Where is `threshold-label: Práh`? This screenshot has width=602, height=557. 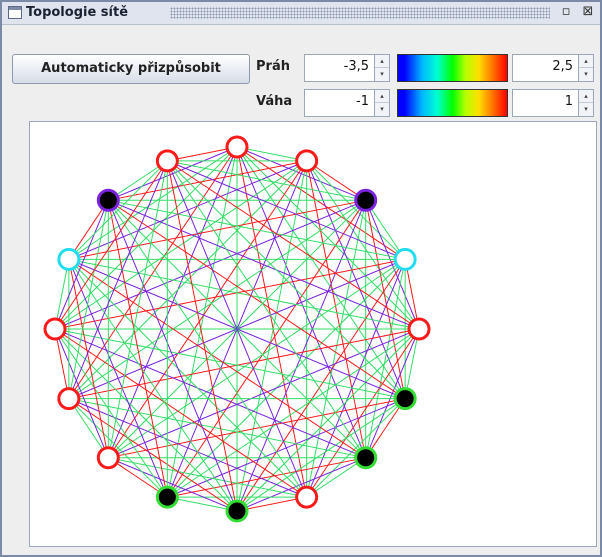 threshold-label: Práh is located at coordinates (273, 66).